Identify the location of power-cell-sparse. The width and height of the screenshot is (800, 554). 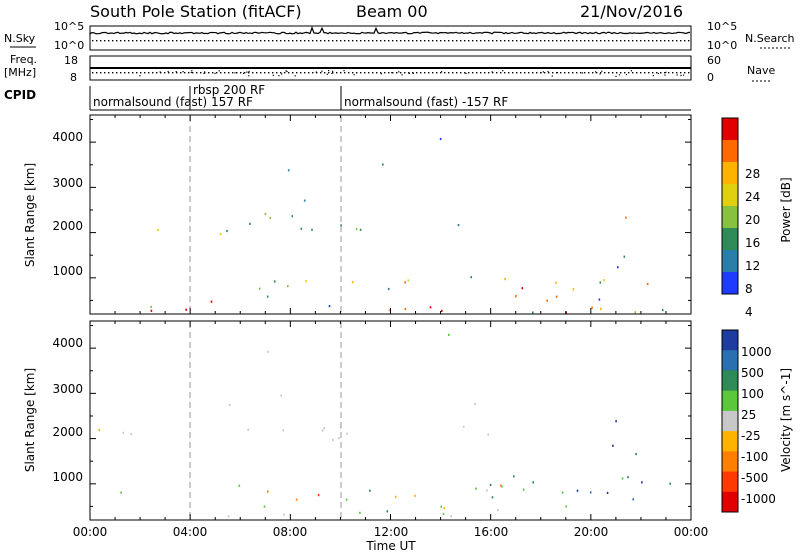
(304, 200).